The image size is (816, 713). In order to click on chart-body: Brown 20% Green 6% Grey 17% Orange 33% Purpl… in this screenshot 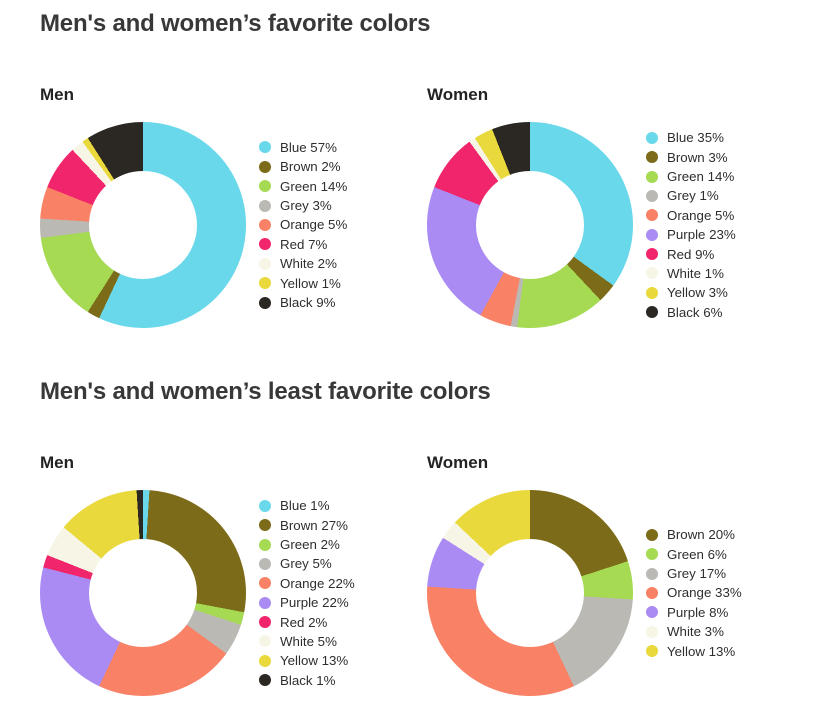, I will do `click(584, 593)`.